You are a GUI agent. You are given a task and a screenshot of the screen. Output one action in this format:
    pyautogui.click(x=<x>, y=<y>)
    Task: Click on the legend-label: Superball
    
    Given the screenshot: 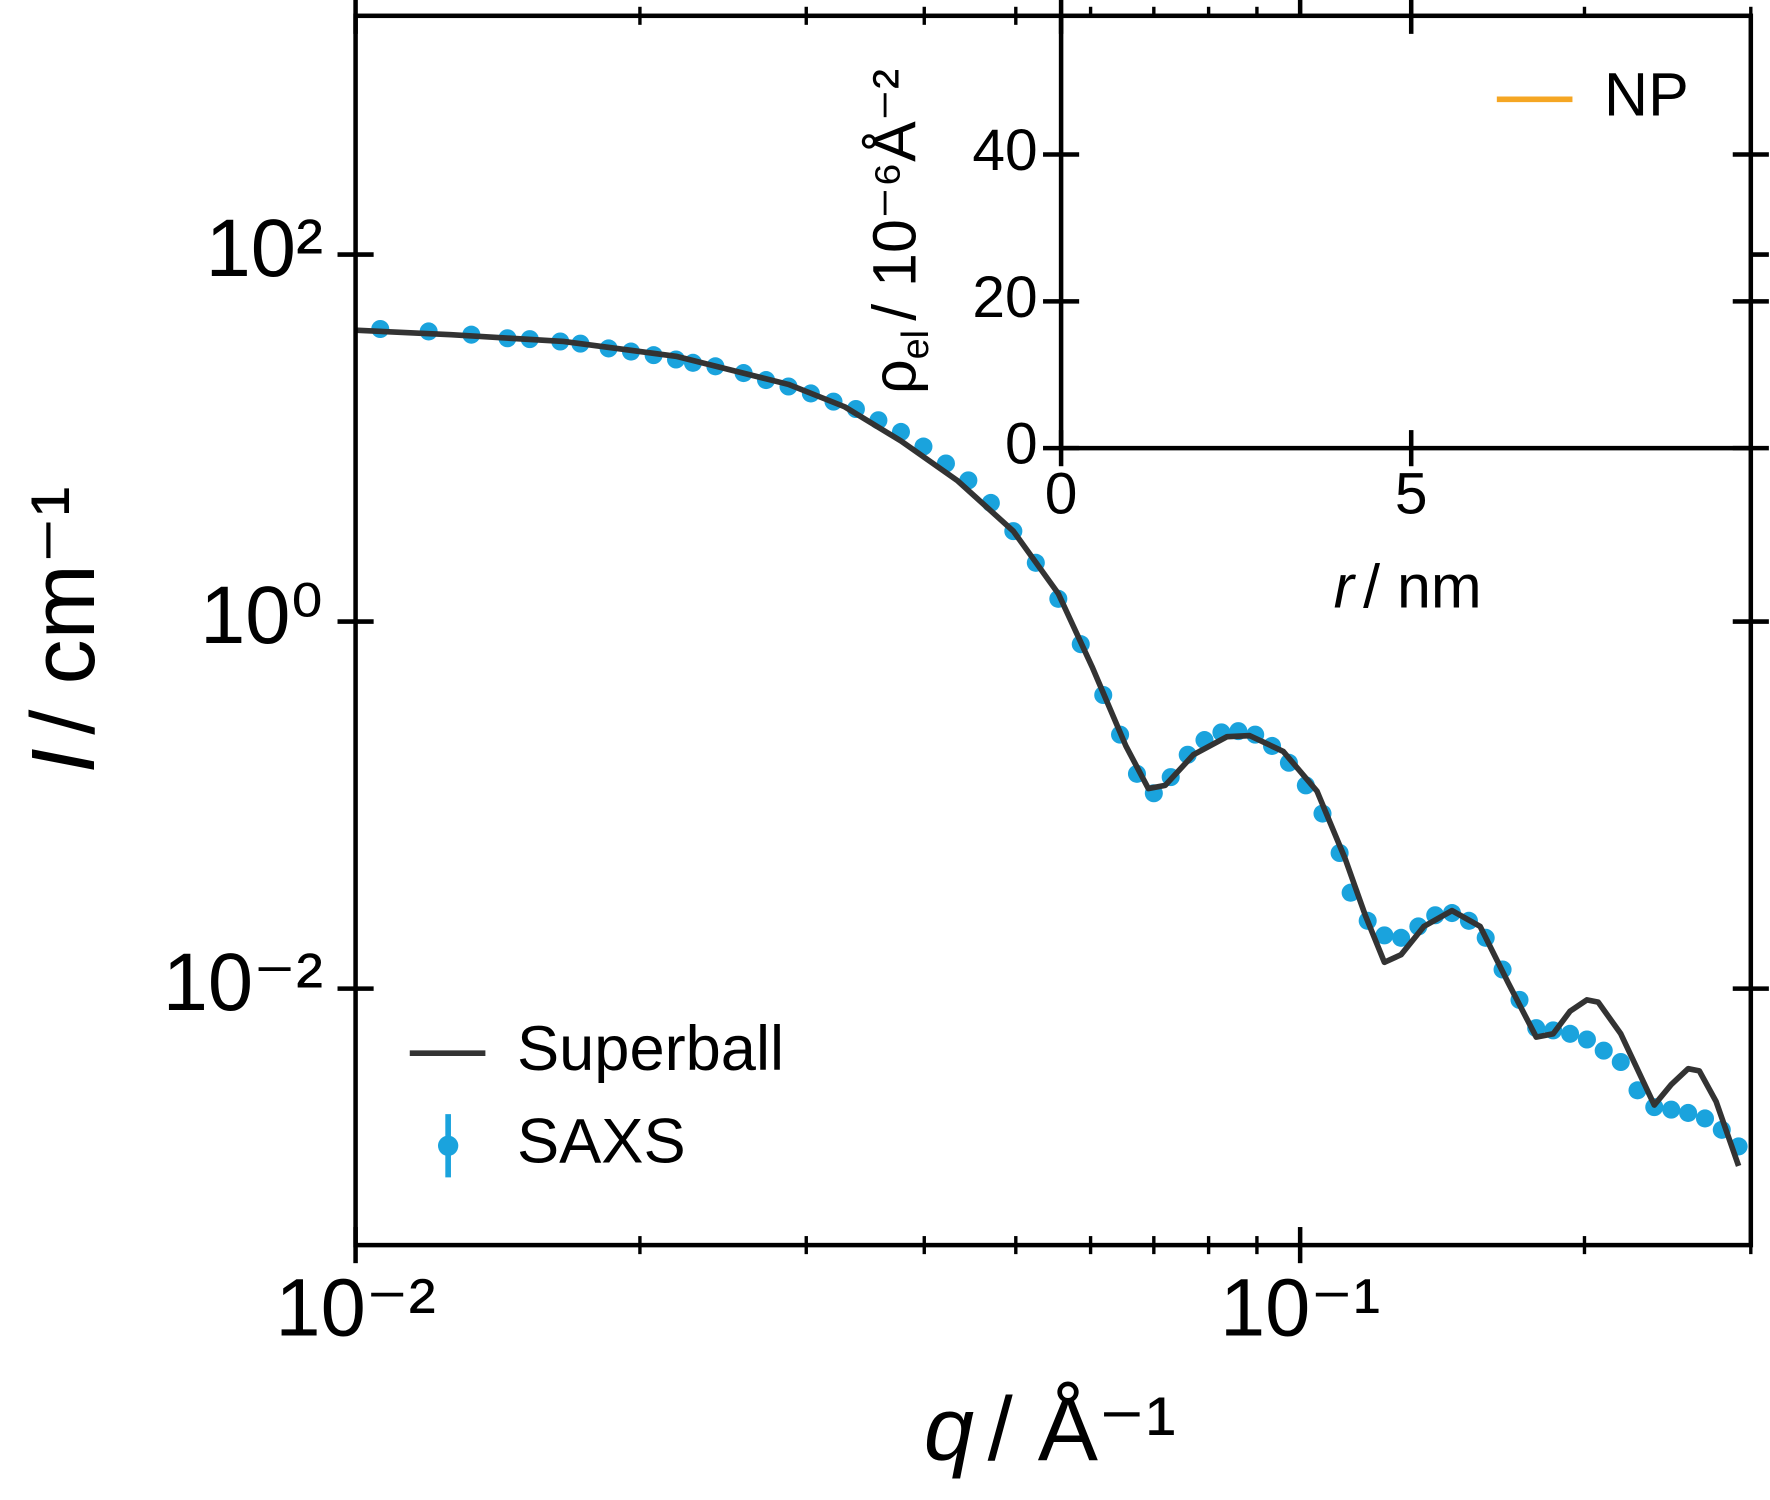 What is the action you would take?
    pyautogui.click(x=650, y=1049)
    